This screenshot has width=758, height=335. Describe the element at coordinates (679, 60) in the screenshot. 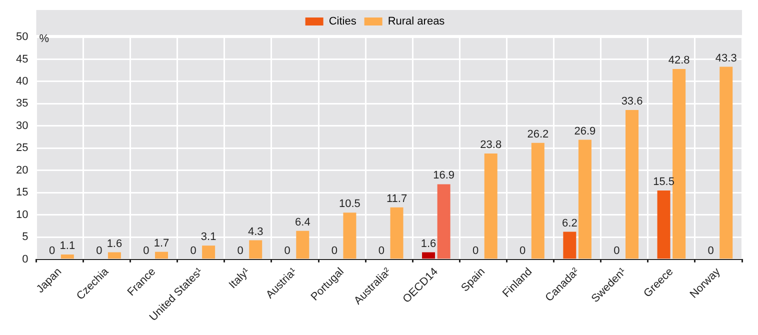

I see `data-label: 42.8` at that location.